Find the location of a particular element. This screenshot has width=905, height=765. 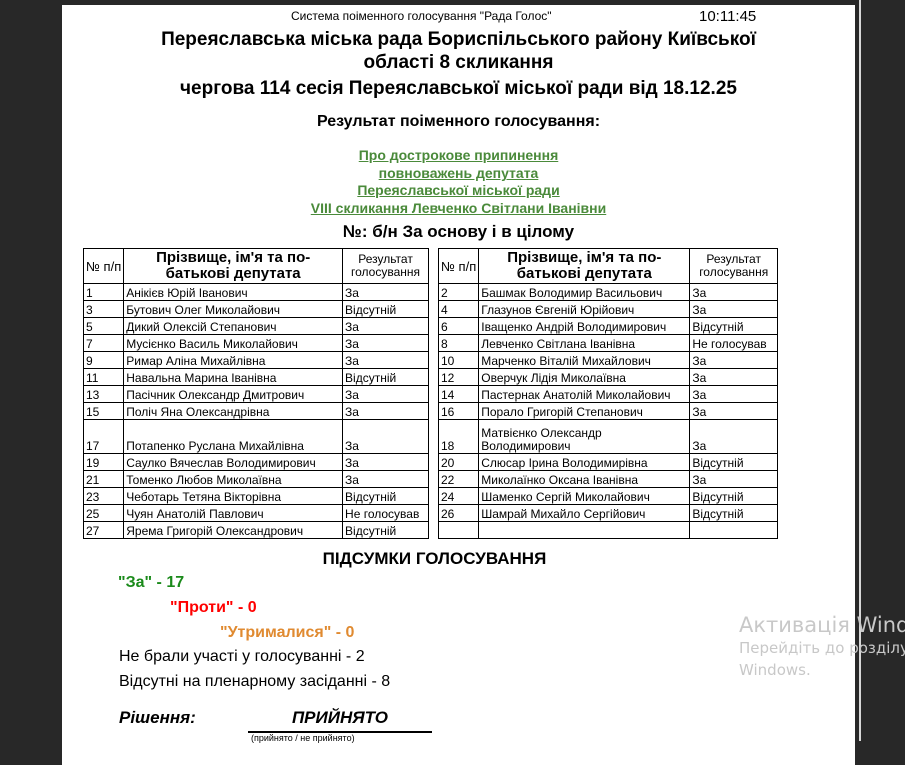

deputy-name: Слюсар Ірина Володимирівна is located at coordinates (584, 462).